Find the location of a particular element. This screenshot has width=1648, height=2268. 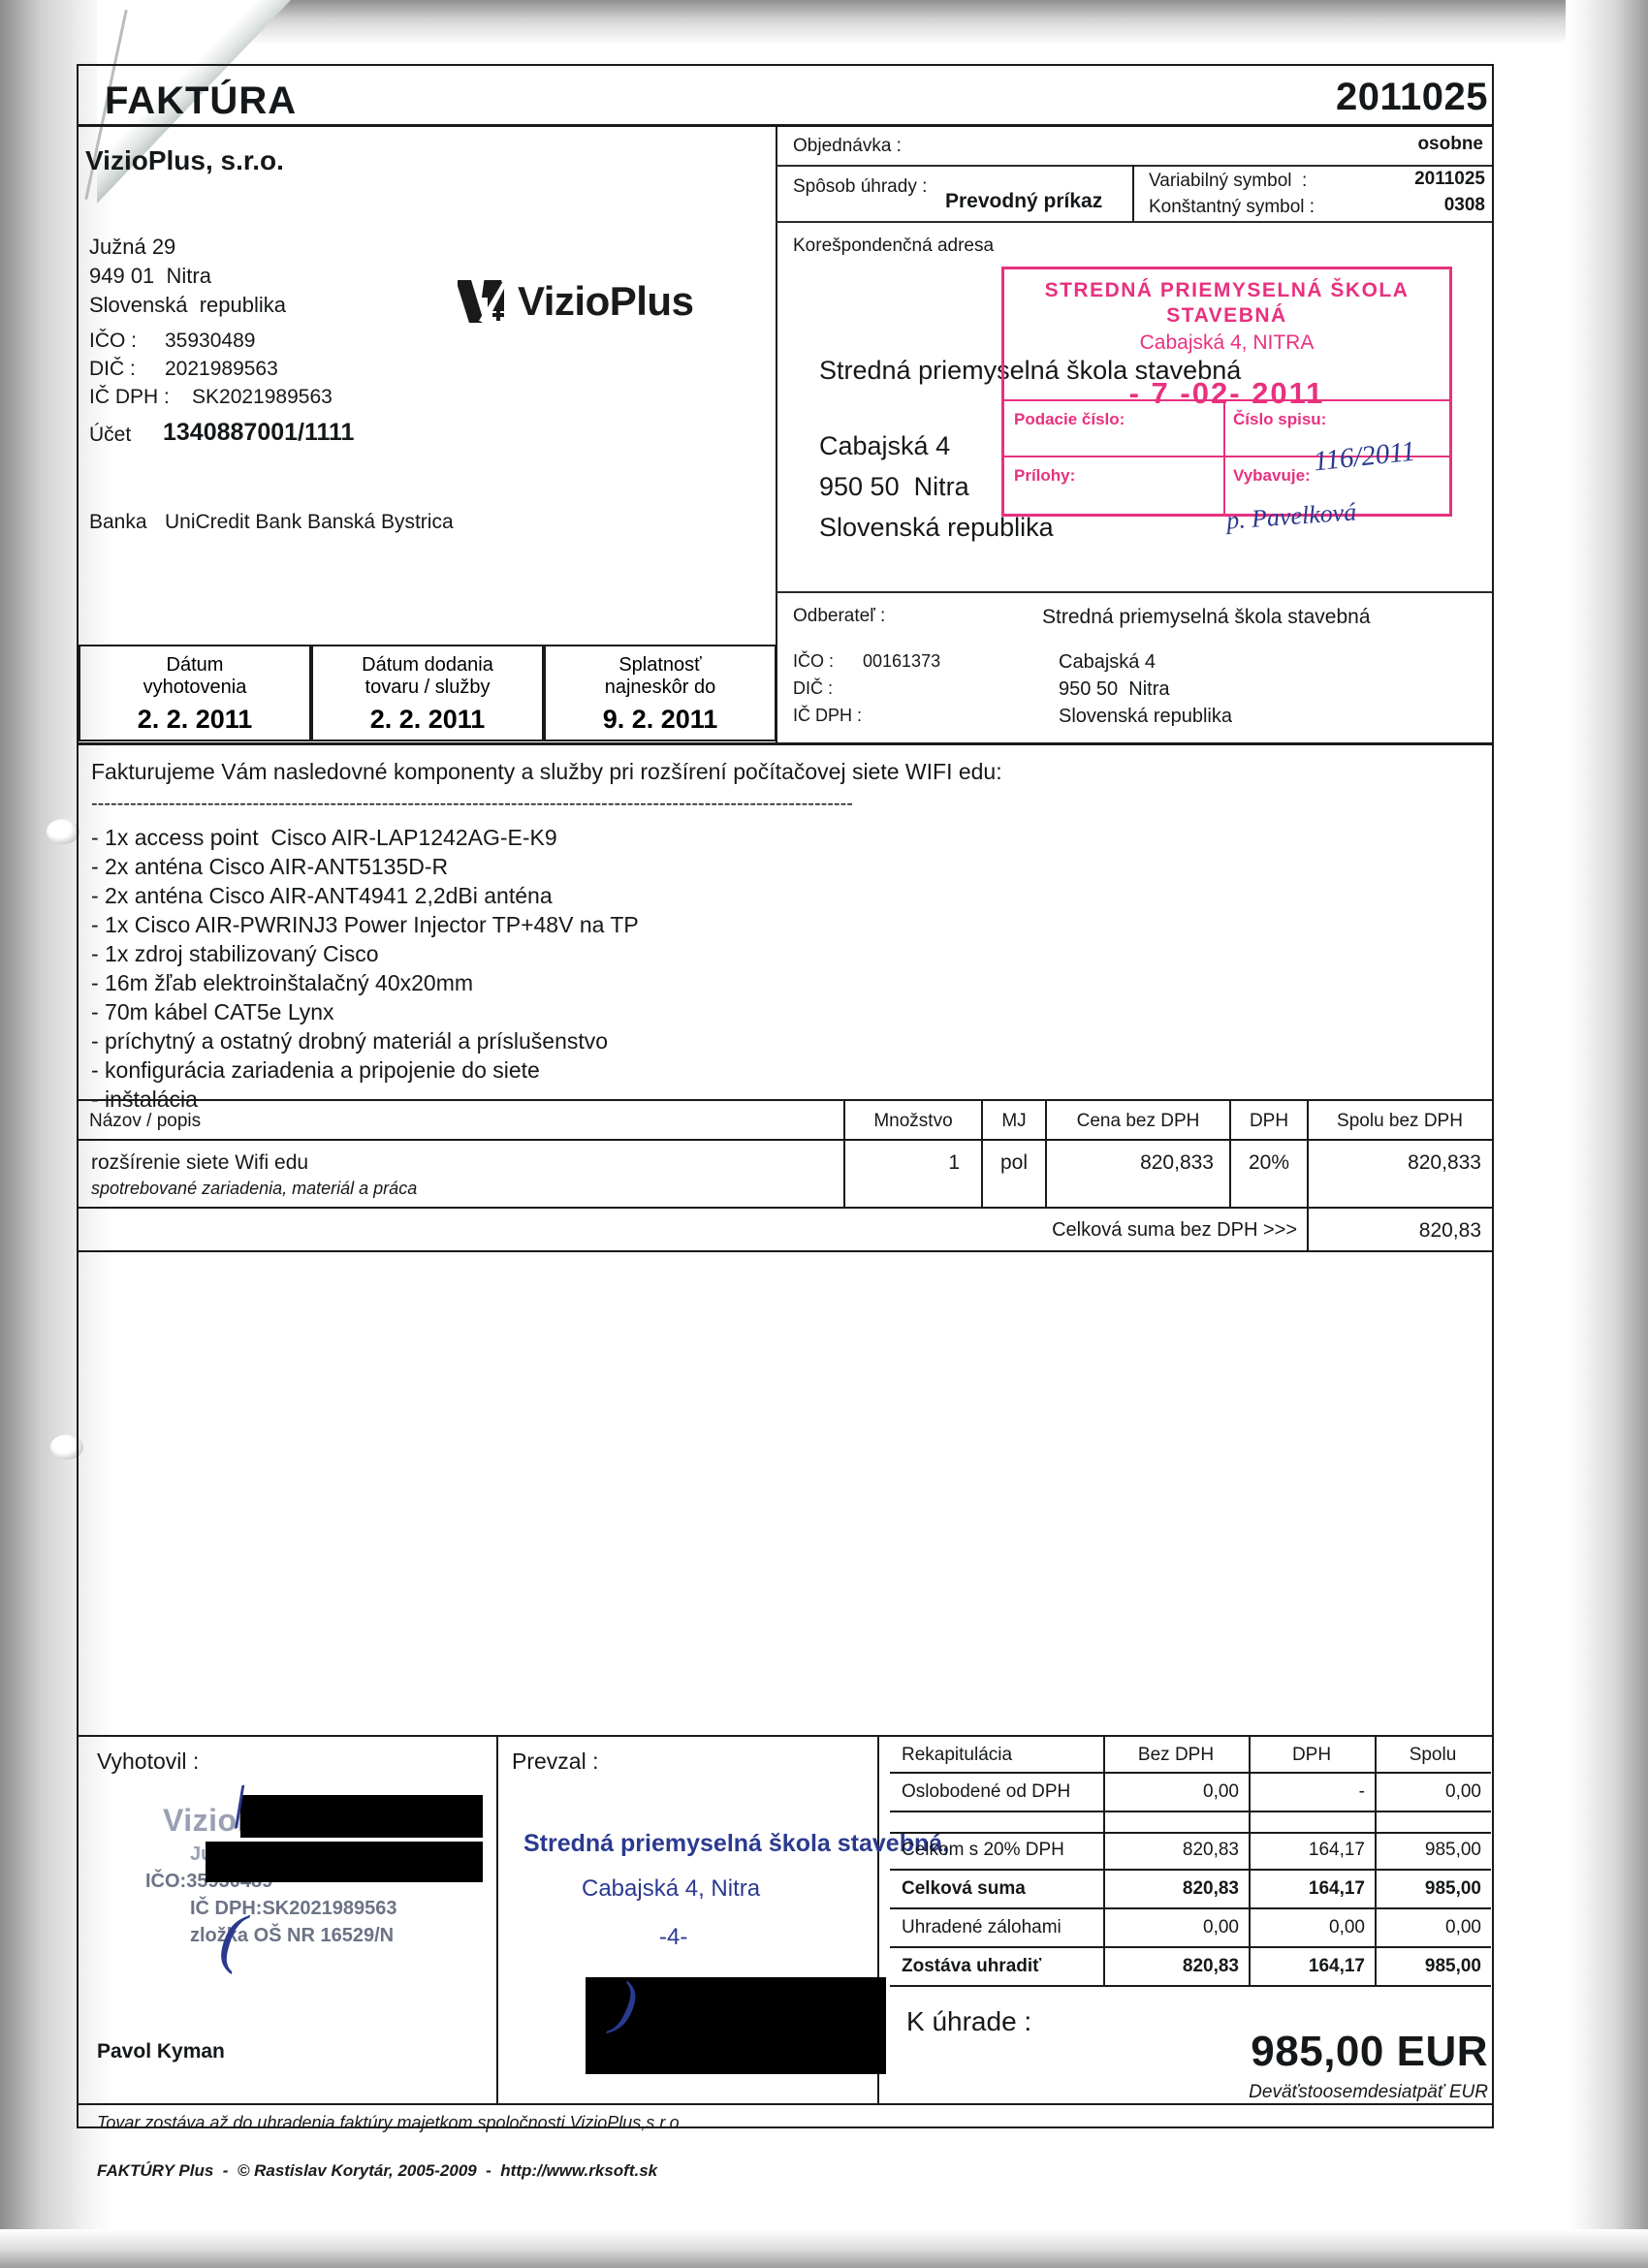

customer-ico-value: 00161373 is located at coordinates (902, 661).